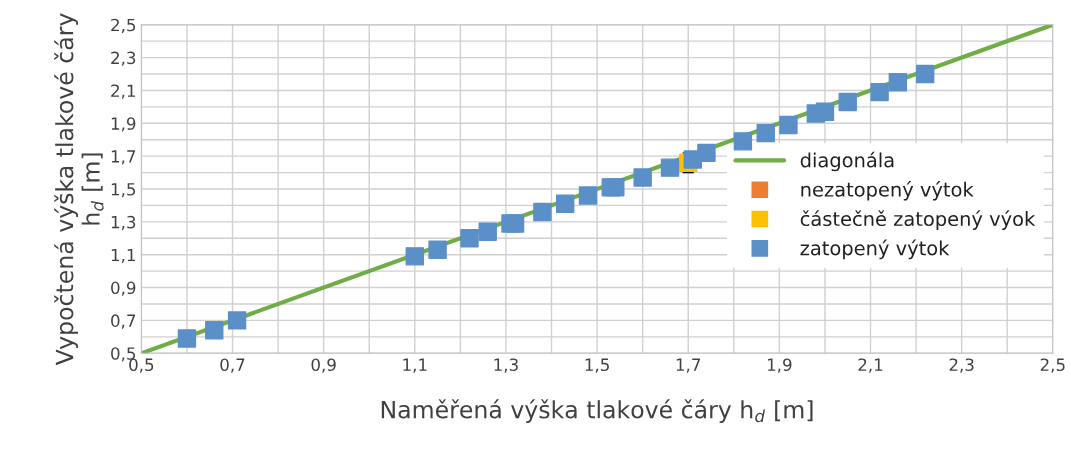 The width and height of the screenshot is (1071, 450). Describe the element at coordinates (123, 26) in the screenshot. I see `y-tick-label: 2,5` at that location.